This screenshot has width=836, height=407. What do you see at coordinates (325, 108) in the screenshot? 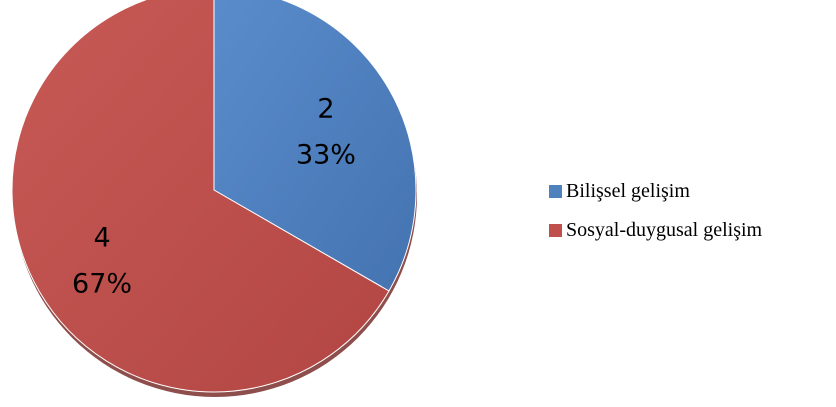
I see `slice-value-label-bilissel: 2` at bounding box center [325, 108].